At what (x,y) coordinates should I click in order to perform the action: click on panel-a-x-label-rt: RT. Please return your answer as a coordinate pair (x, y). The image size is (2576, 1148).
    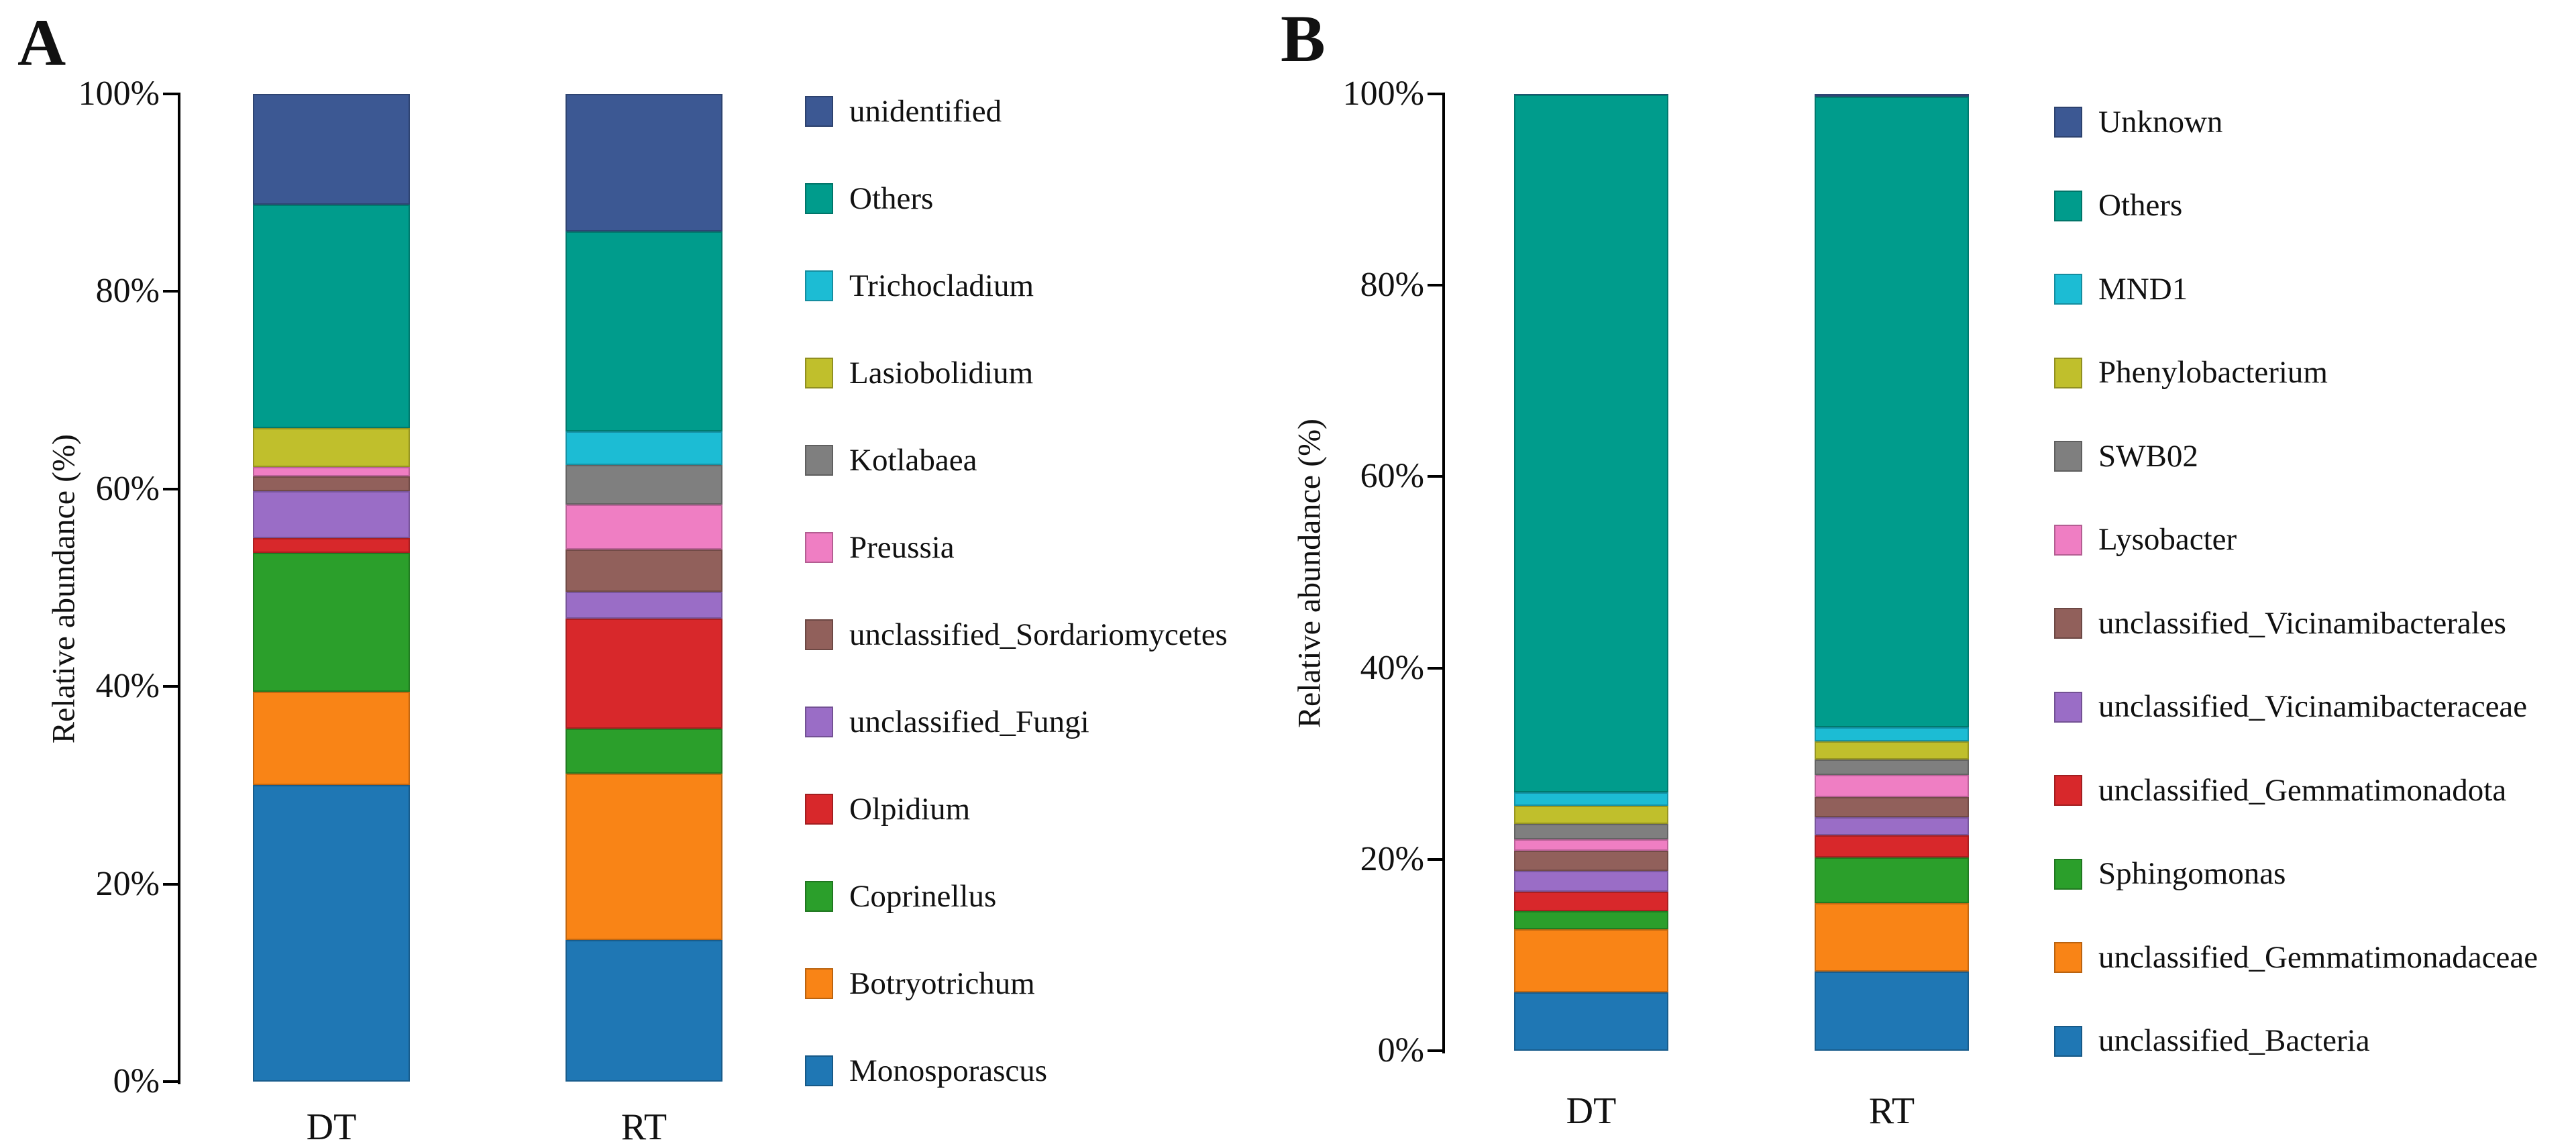
    Looking at the image, I should click on (644, 1127).